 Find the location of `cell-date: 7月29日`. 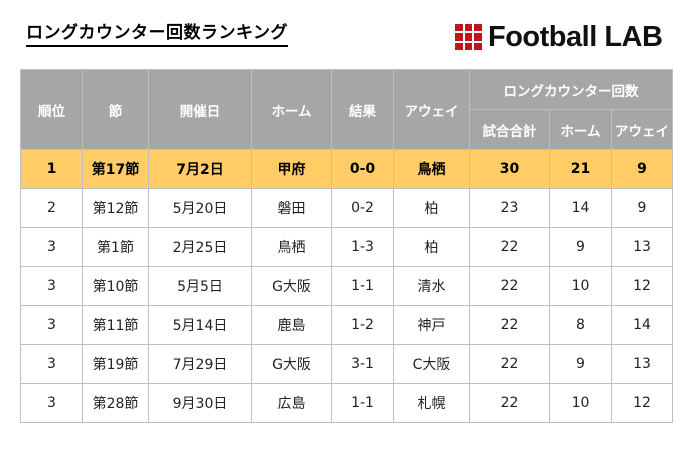

cell-date: 7月29日 is located at coordinates (200, 364).